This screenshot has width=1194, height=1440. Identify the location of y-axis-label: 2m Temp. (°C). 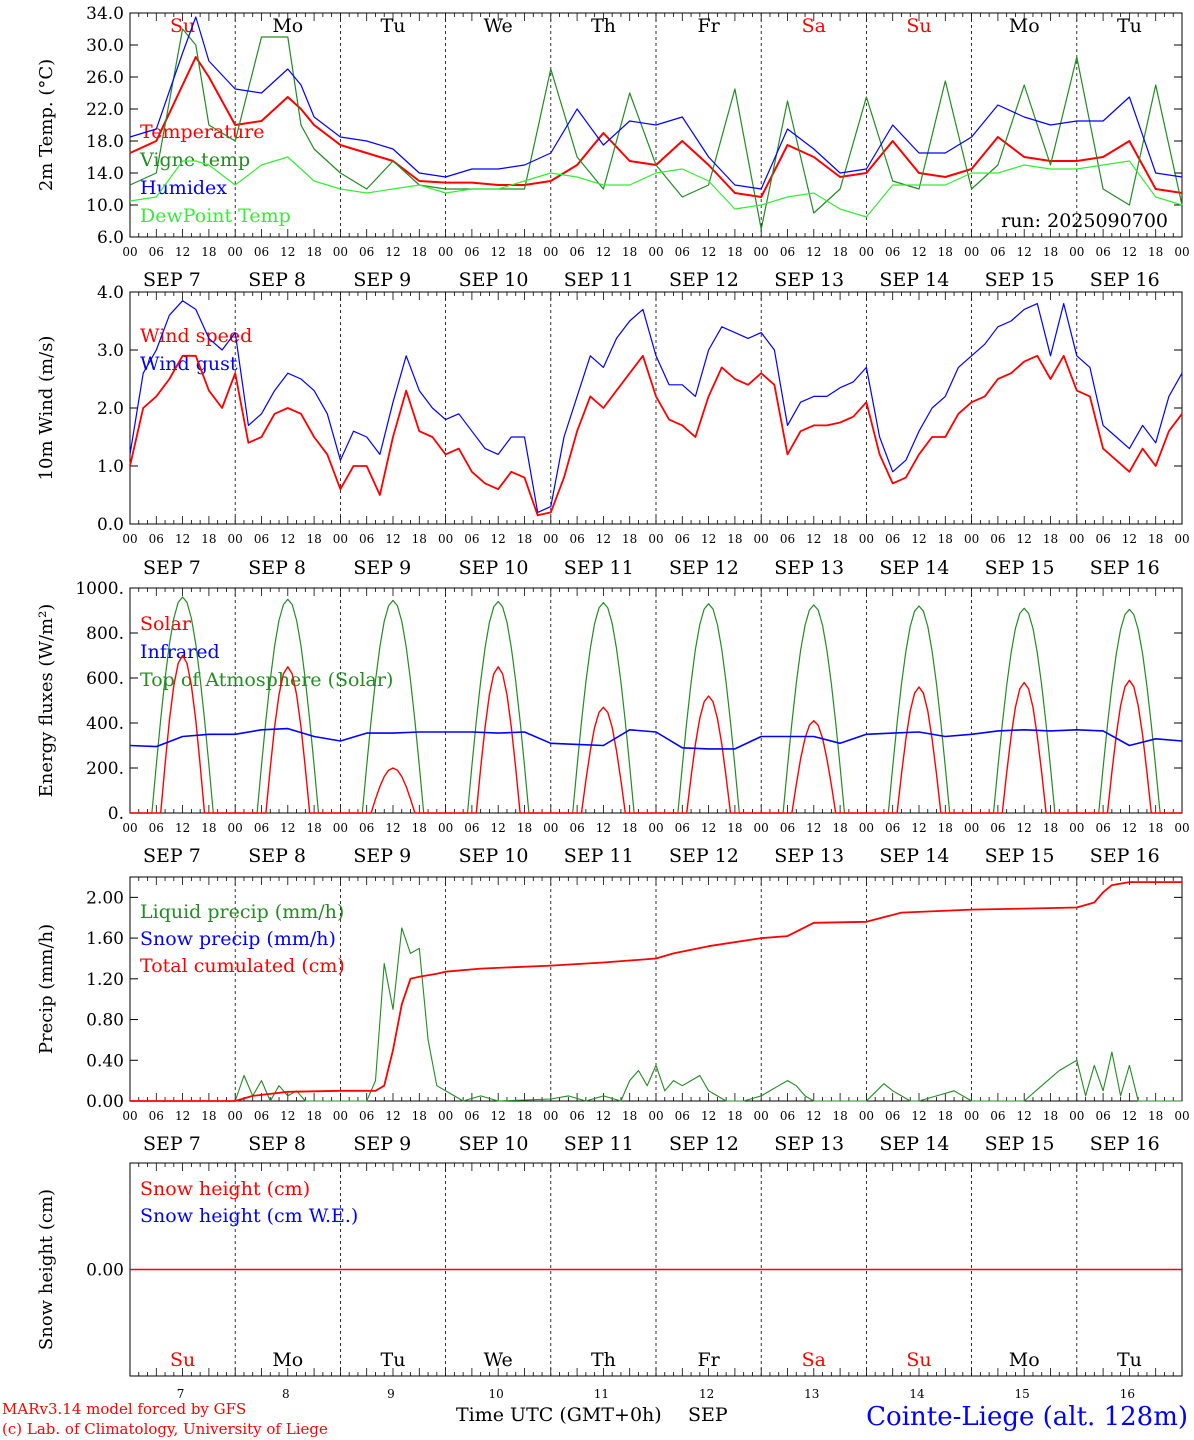
(46, 125).